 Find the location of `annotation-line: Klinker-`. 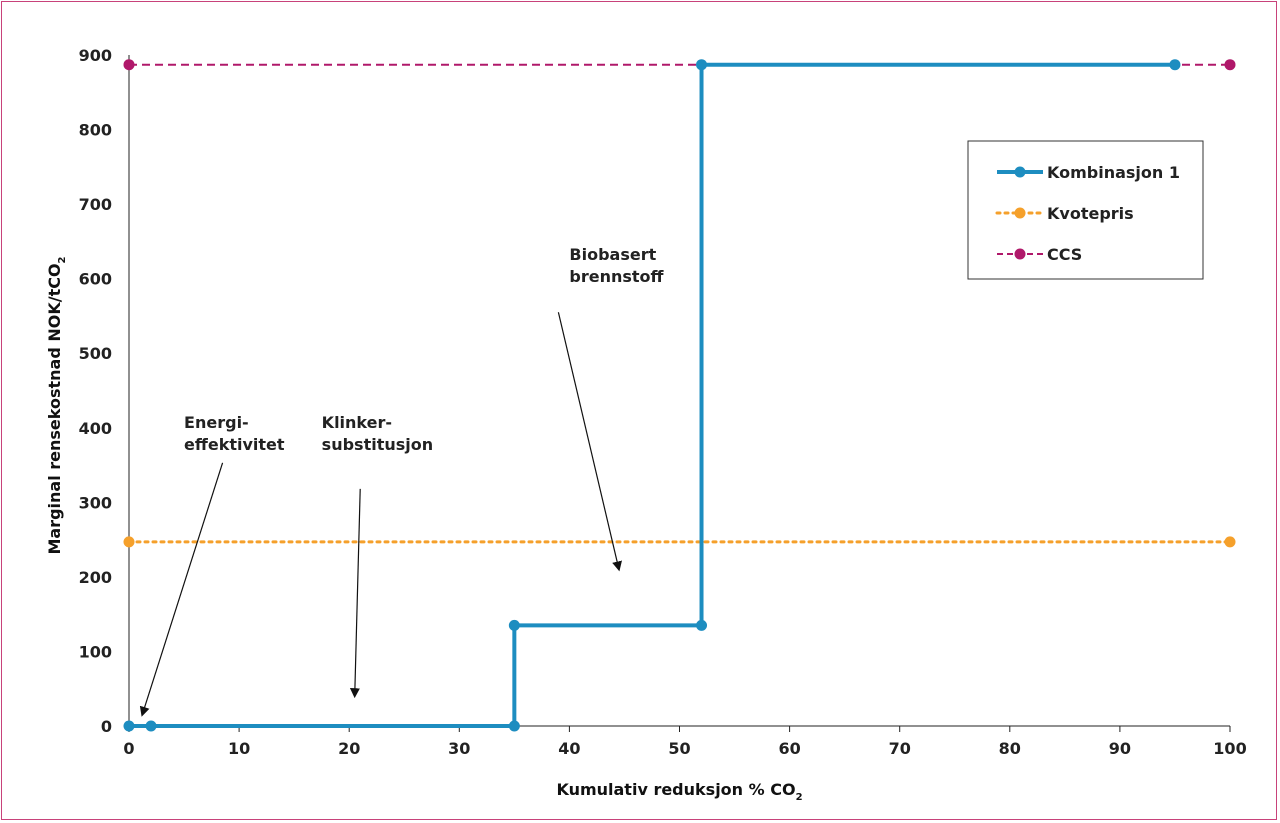

annotation-line: Klinker- is located at coordinates (357, 422).